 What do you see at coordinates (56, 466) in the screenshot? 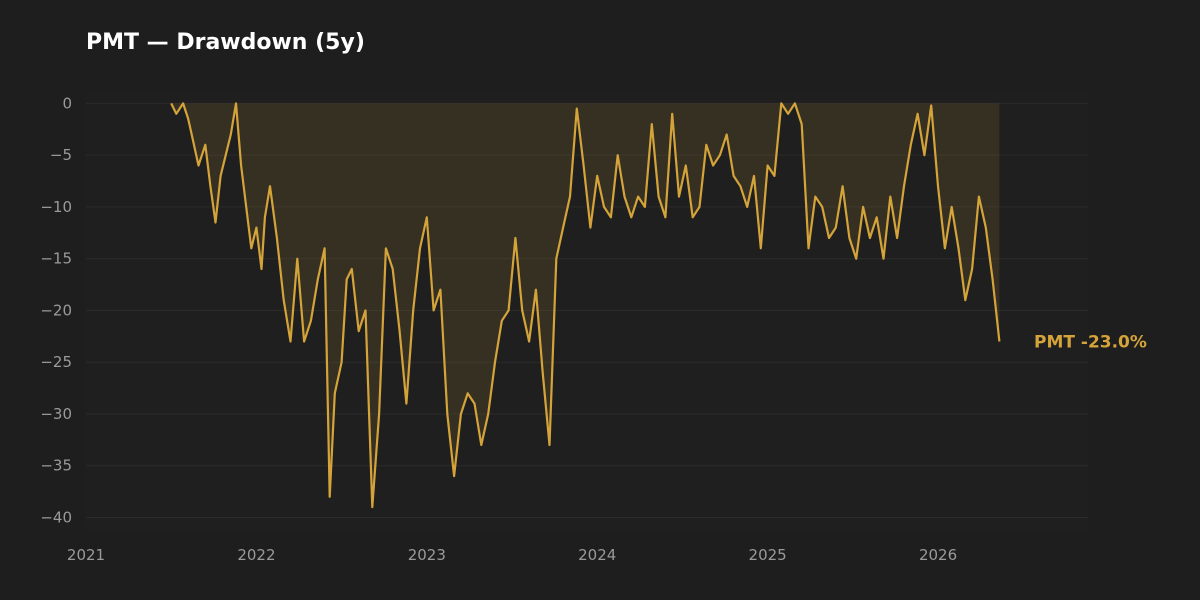
I see `y-tick-label: −35` at bounding box center [56, 466].